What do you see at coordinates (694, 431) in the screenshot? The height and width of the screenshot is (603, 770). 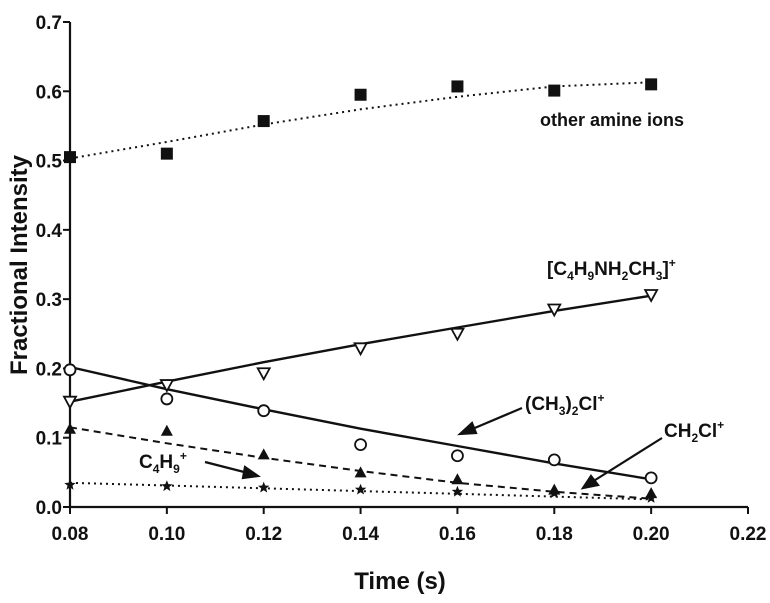 I see `annotation-chloromethyl: CH2Cl+` at bounding box center [694, 431].